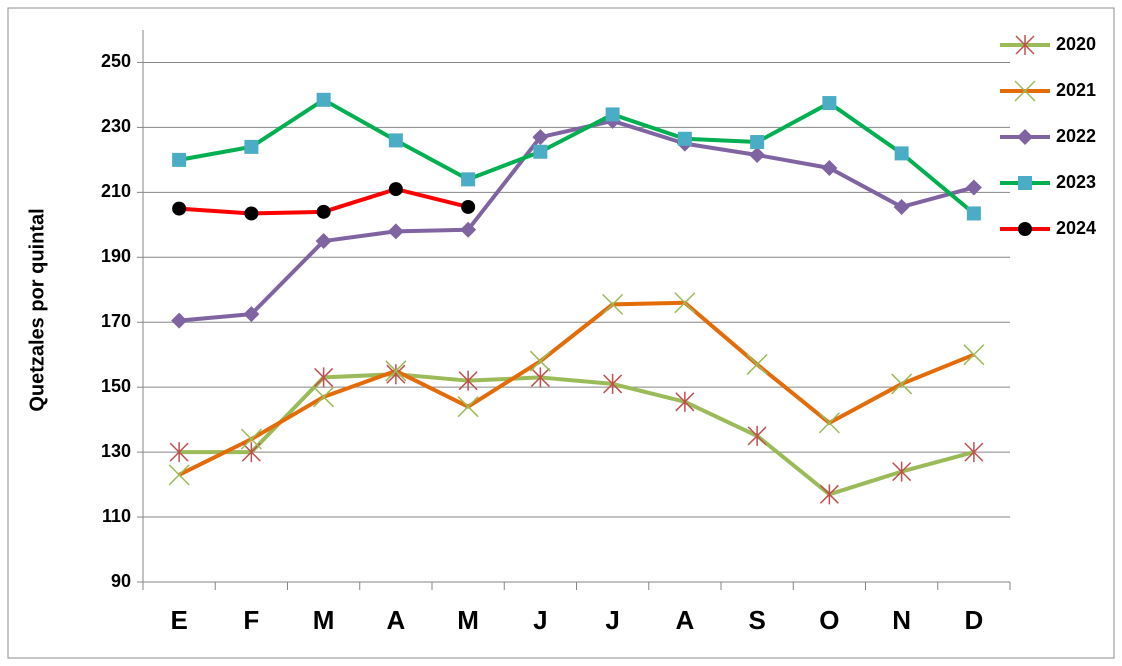  What do you see at coordinates (901, 620) in the screenshot?
I see `x-tick-label: N` at bounding box center [901, 620].